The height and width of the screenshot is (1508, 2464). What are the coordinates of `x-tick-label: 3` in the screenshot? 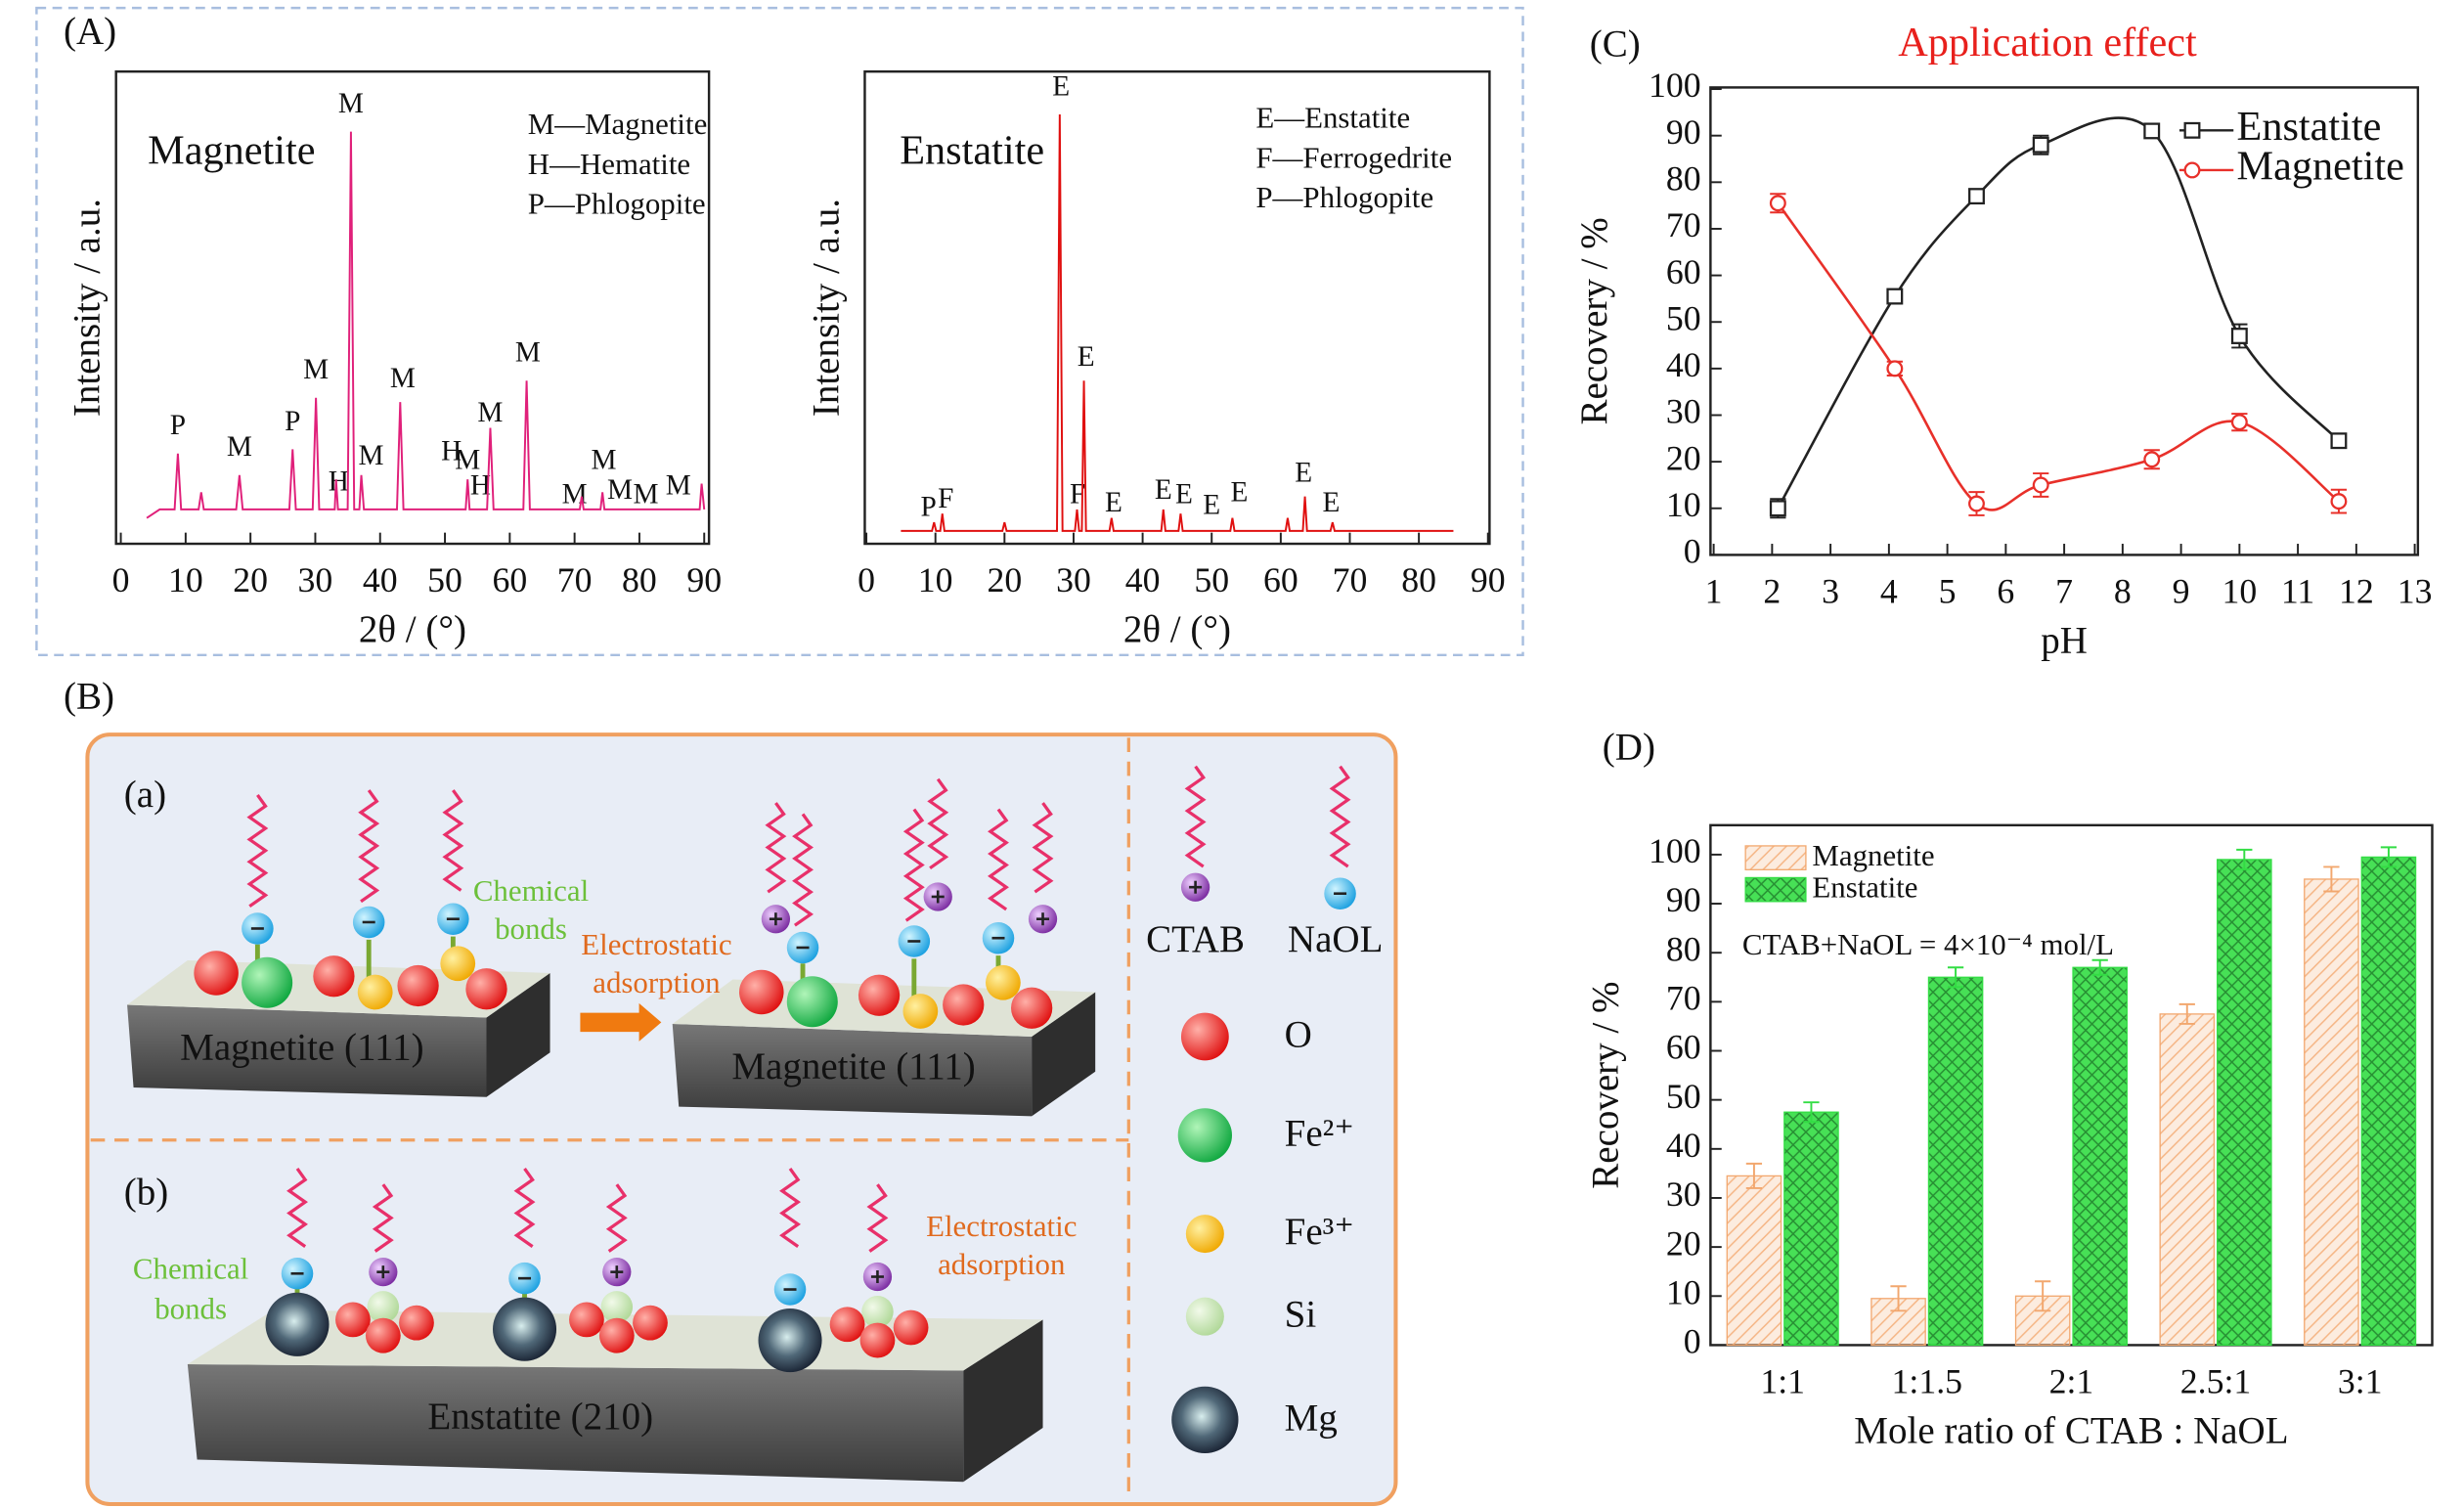 It's located at (1830, 590).